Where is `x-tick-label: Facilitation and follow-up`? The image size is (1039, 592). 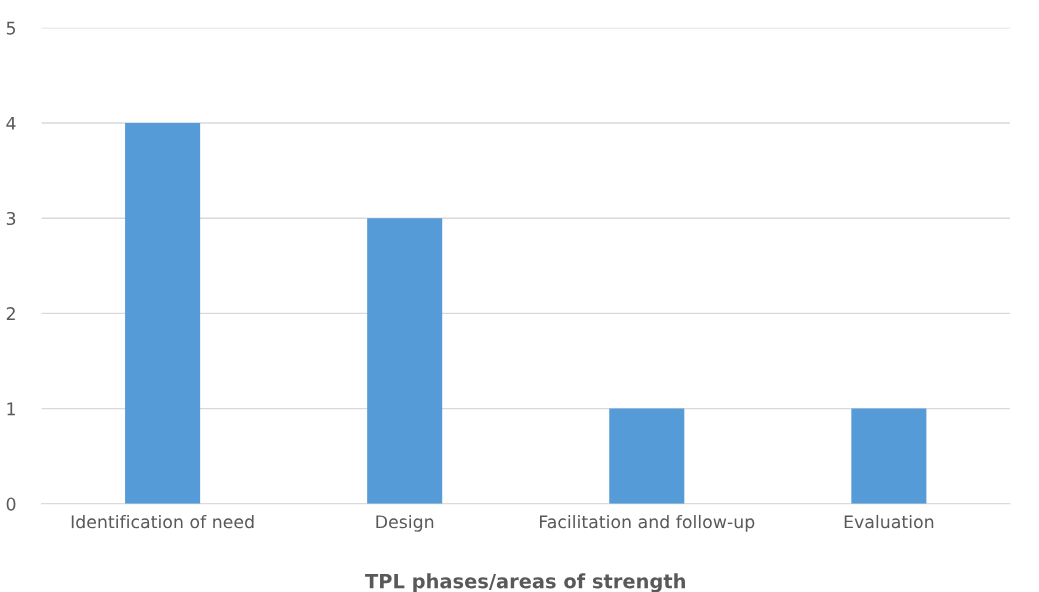
x-tick-label: Facilitation and follow-up is located at coordinates (647, 523).